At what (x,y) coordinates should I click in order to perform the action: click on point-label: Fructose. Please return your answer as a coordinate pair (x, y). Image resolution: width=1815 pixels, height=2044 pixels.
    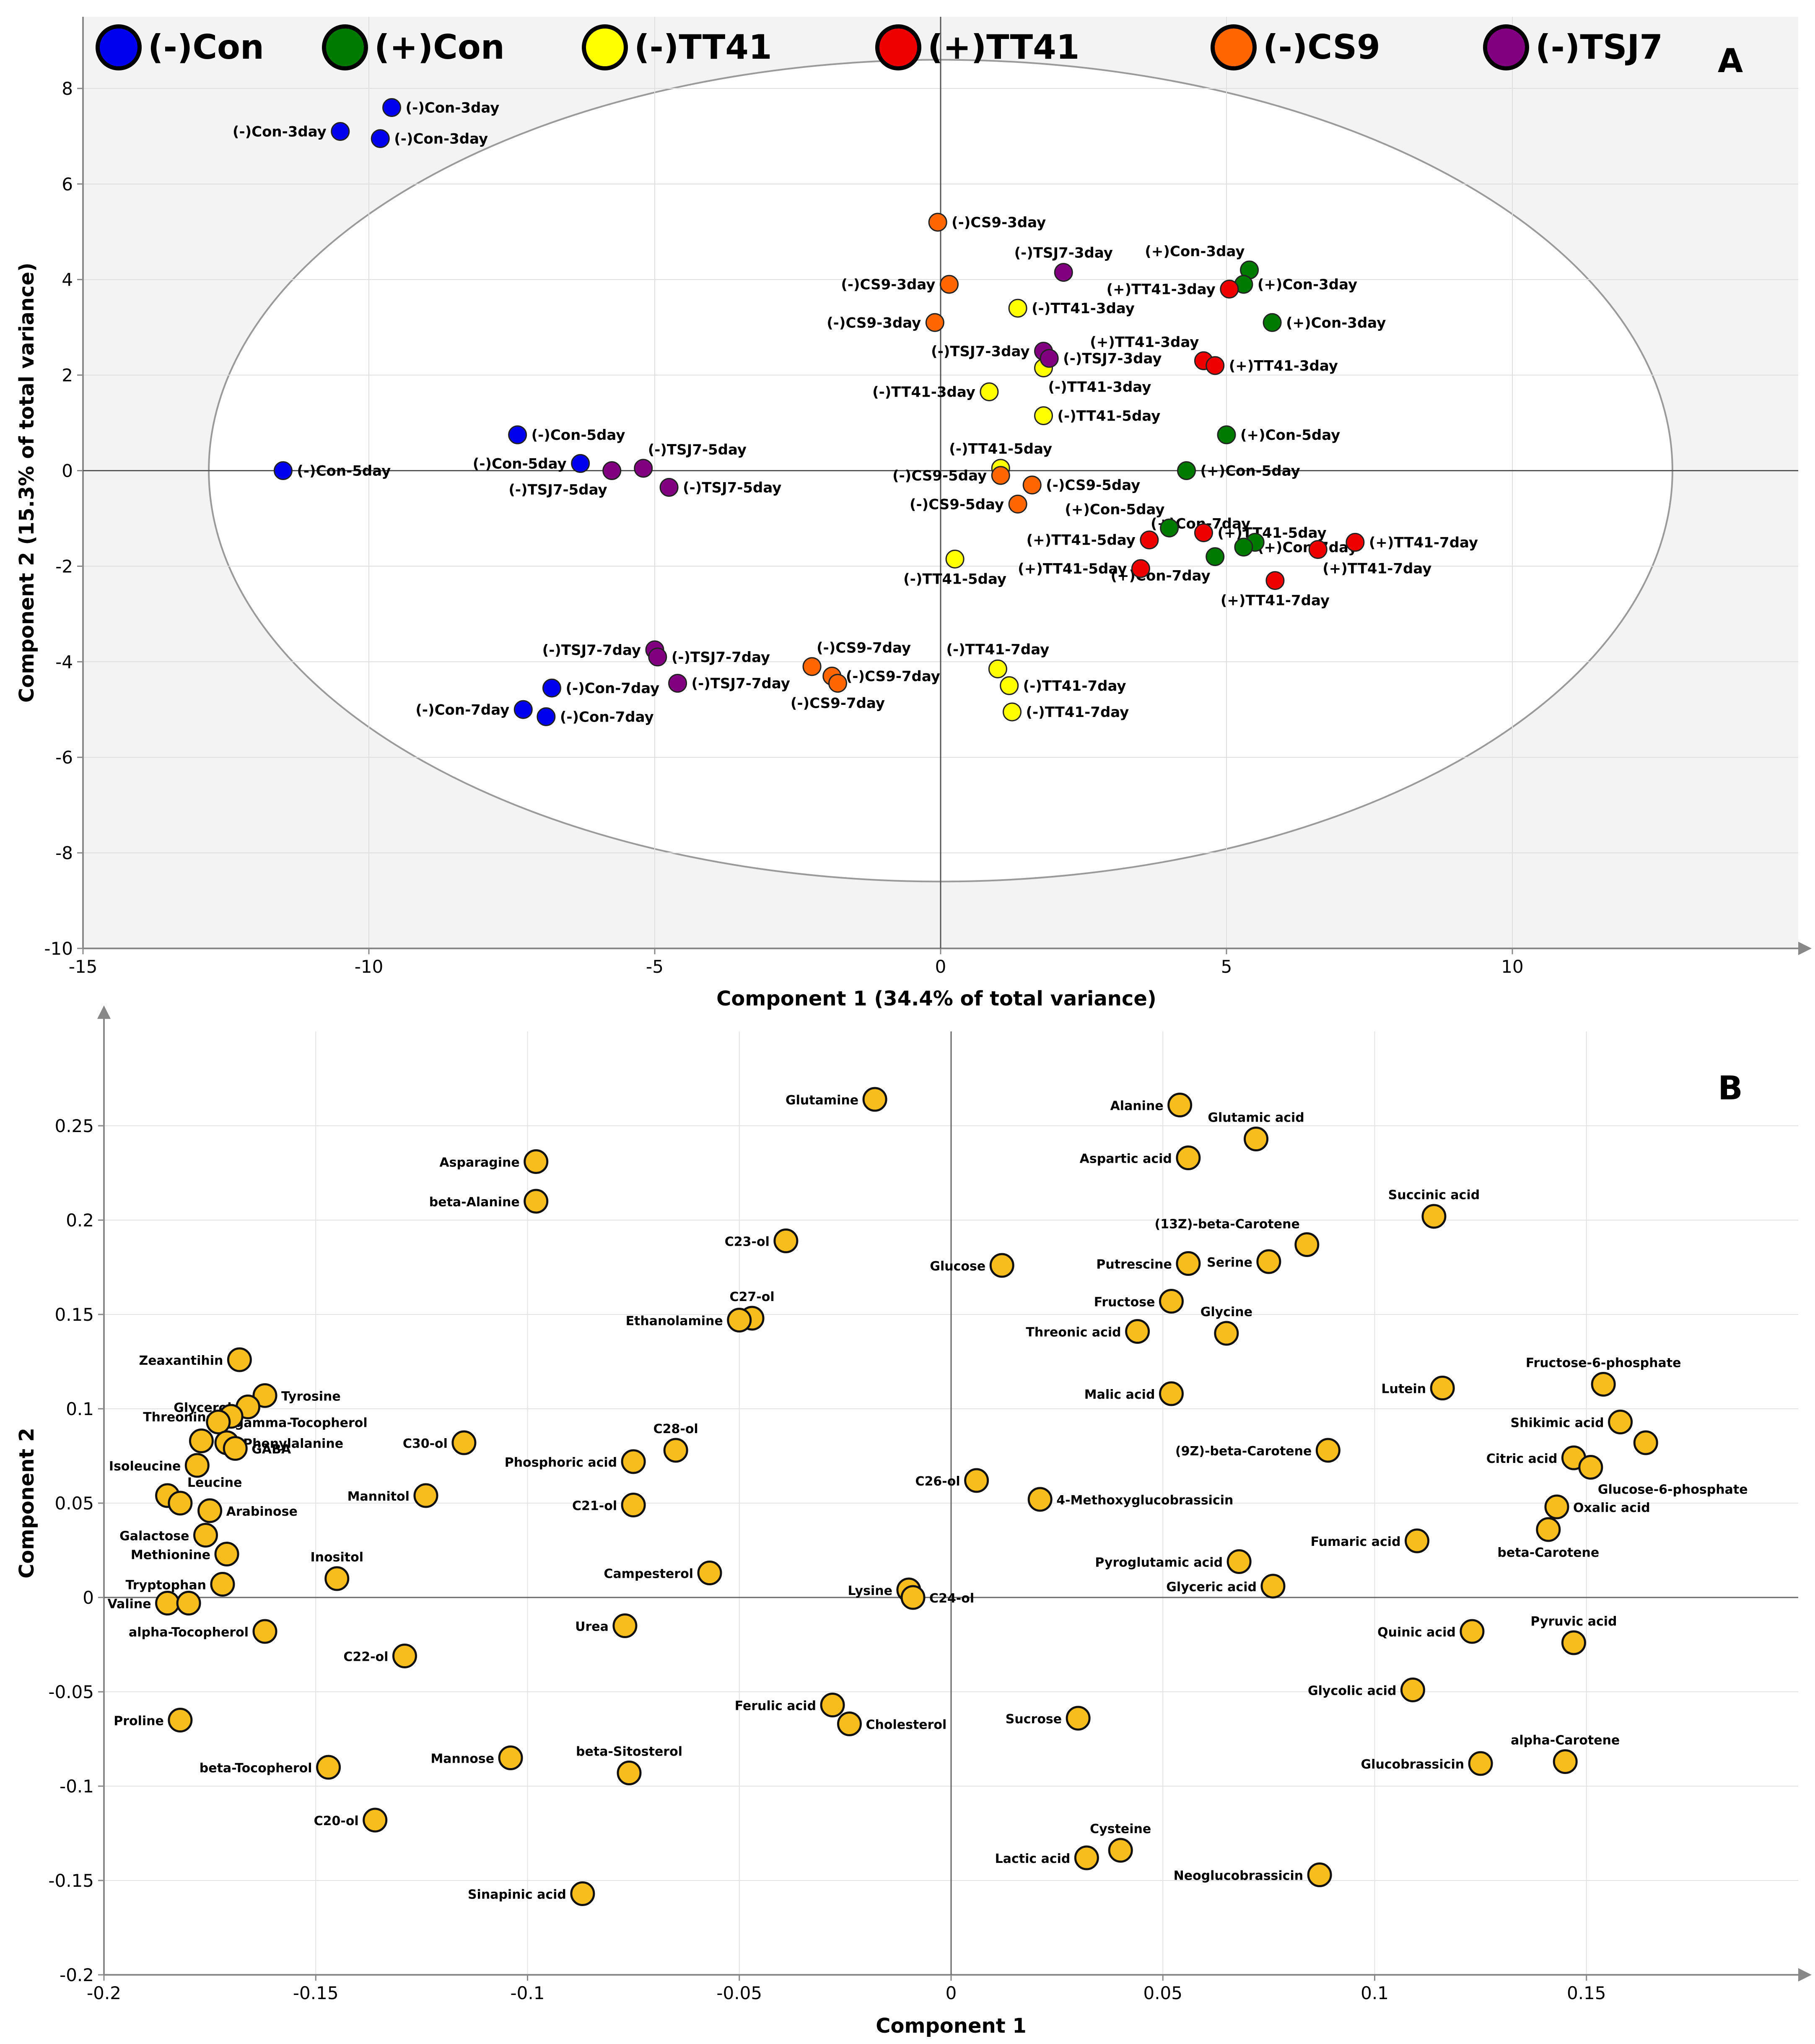
    Looking at the image, I should click on (1124, 1302).